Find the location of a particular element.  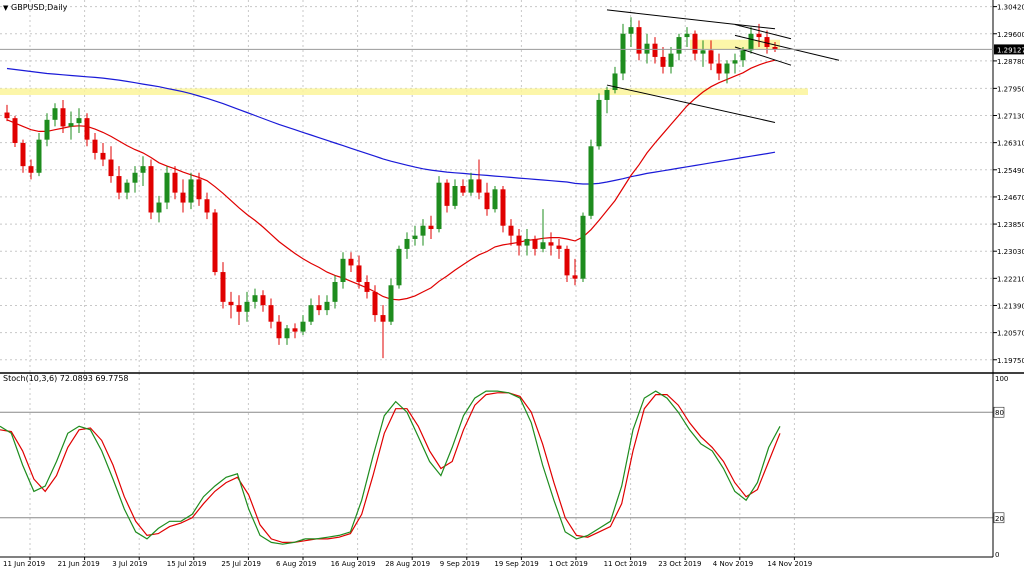

chart-title: GBPUSD,Daily is located at coordinates (39, 7).